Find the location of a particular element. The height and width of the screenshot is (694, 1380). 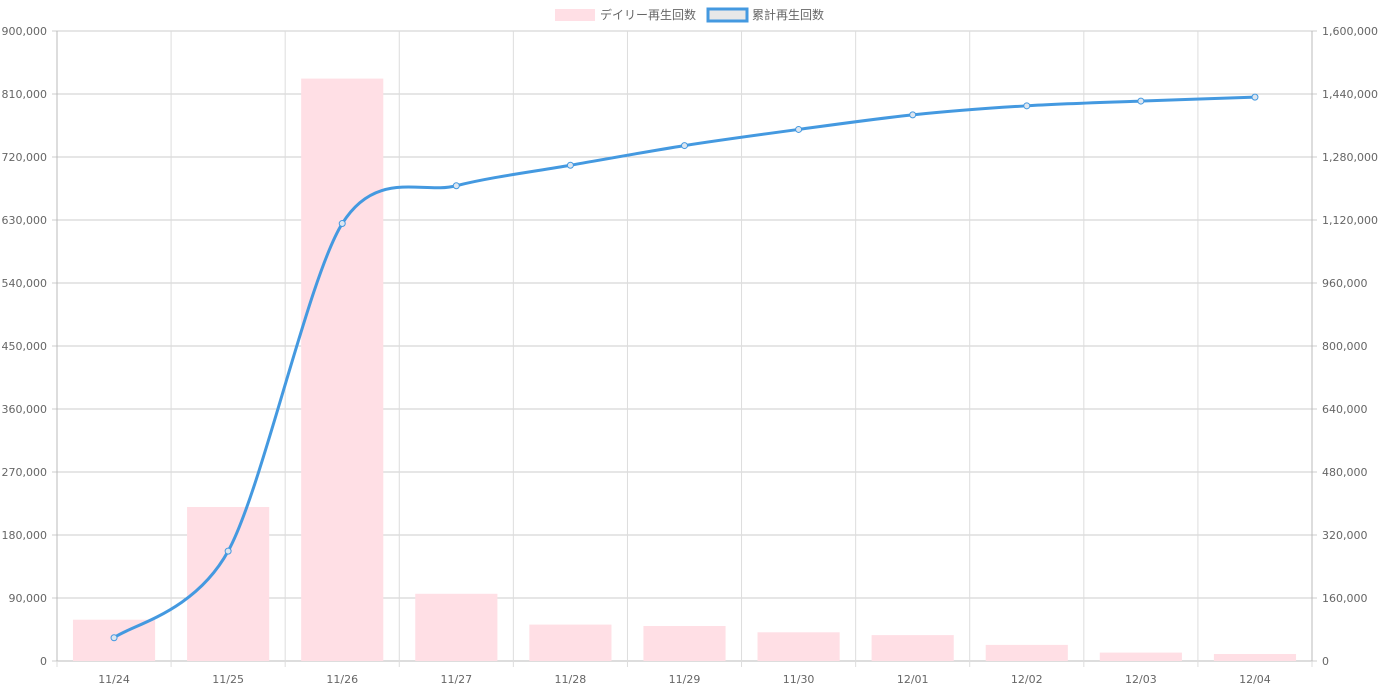

x-tick-label: 12/02 is located at coordinates (1027, 679).